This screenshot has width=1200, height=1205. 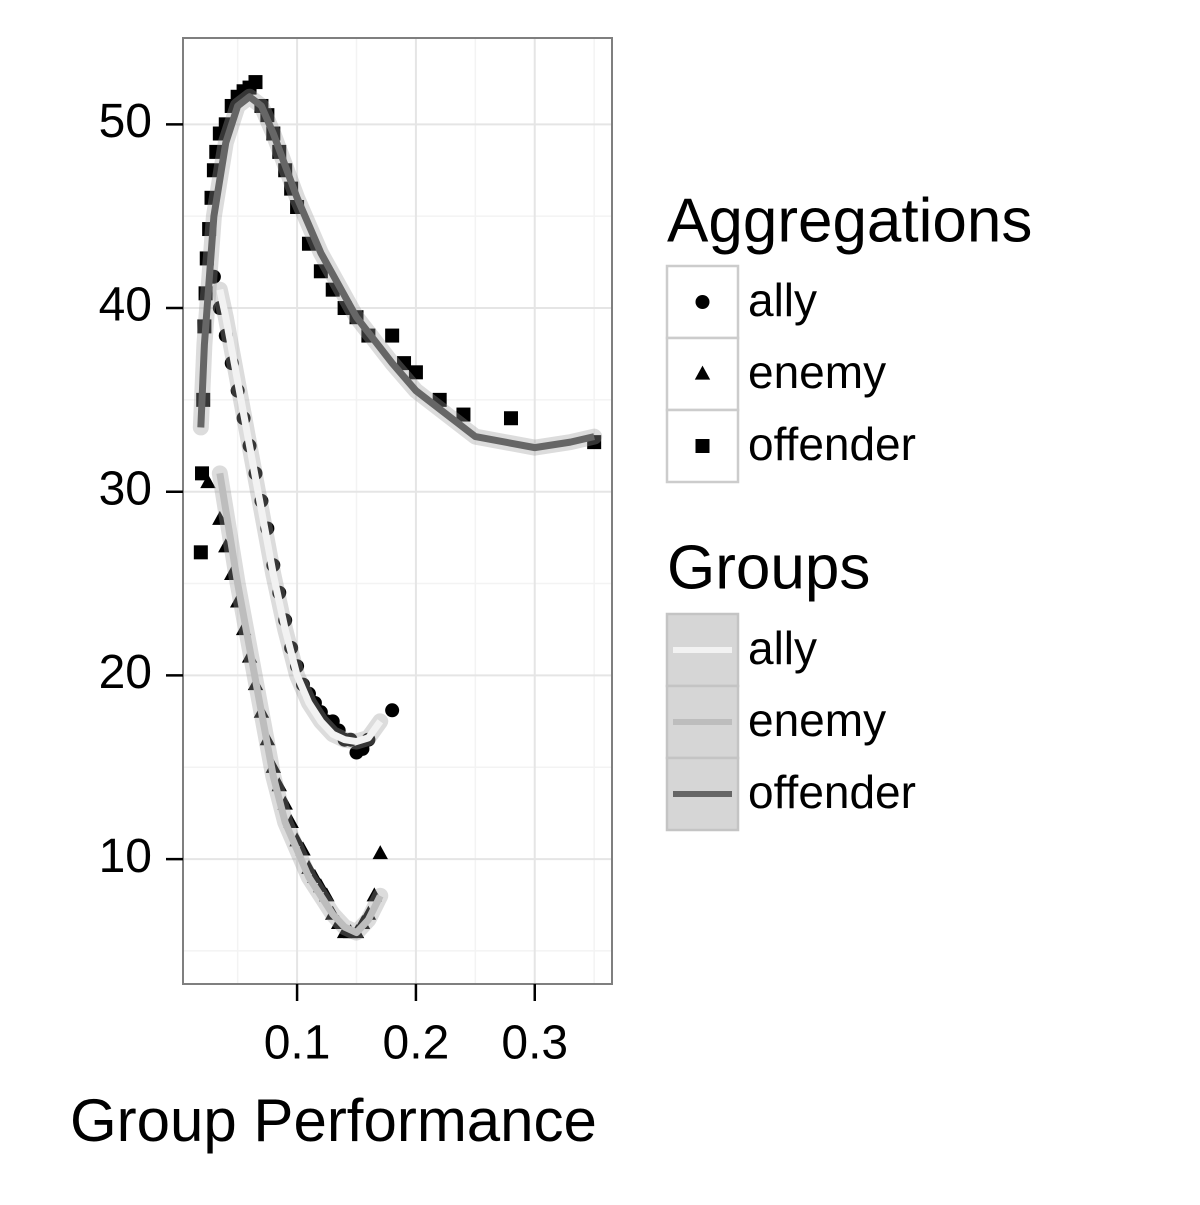 What do you see at coordinates (125, 488) in the screenshot?
I see `y-tick-label: 30` at bounding box center [125, 488].